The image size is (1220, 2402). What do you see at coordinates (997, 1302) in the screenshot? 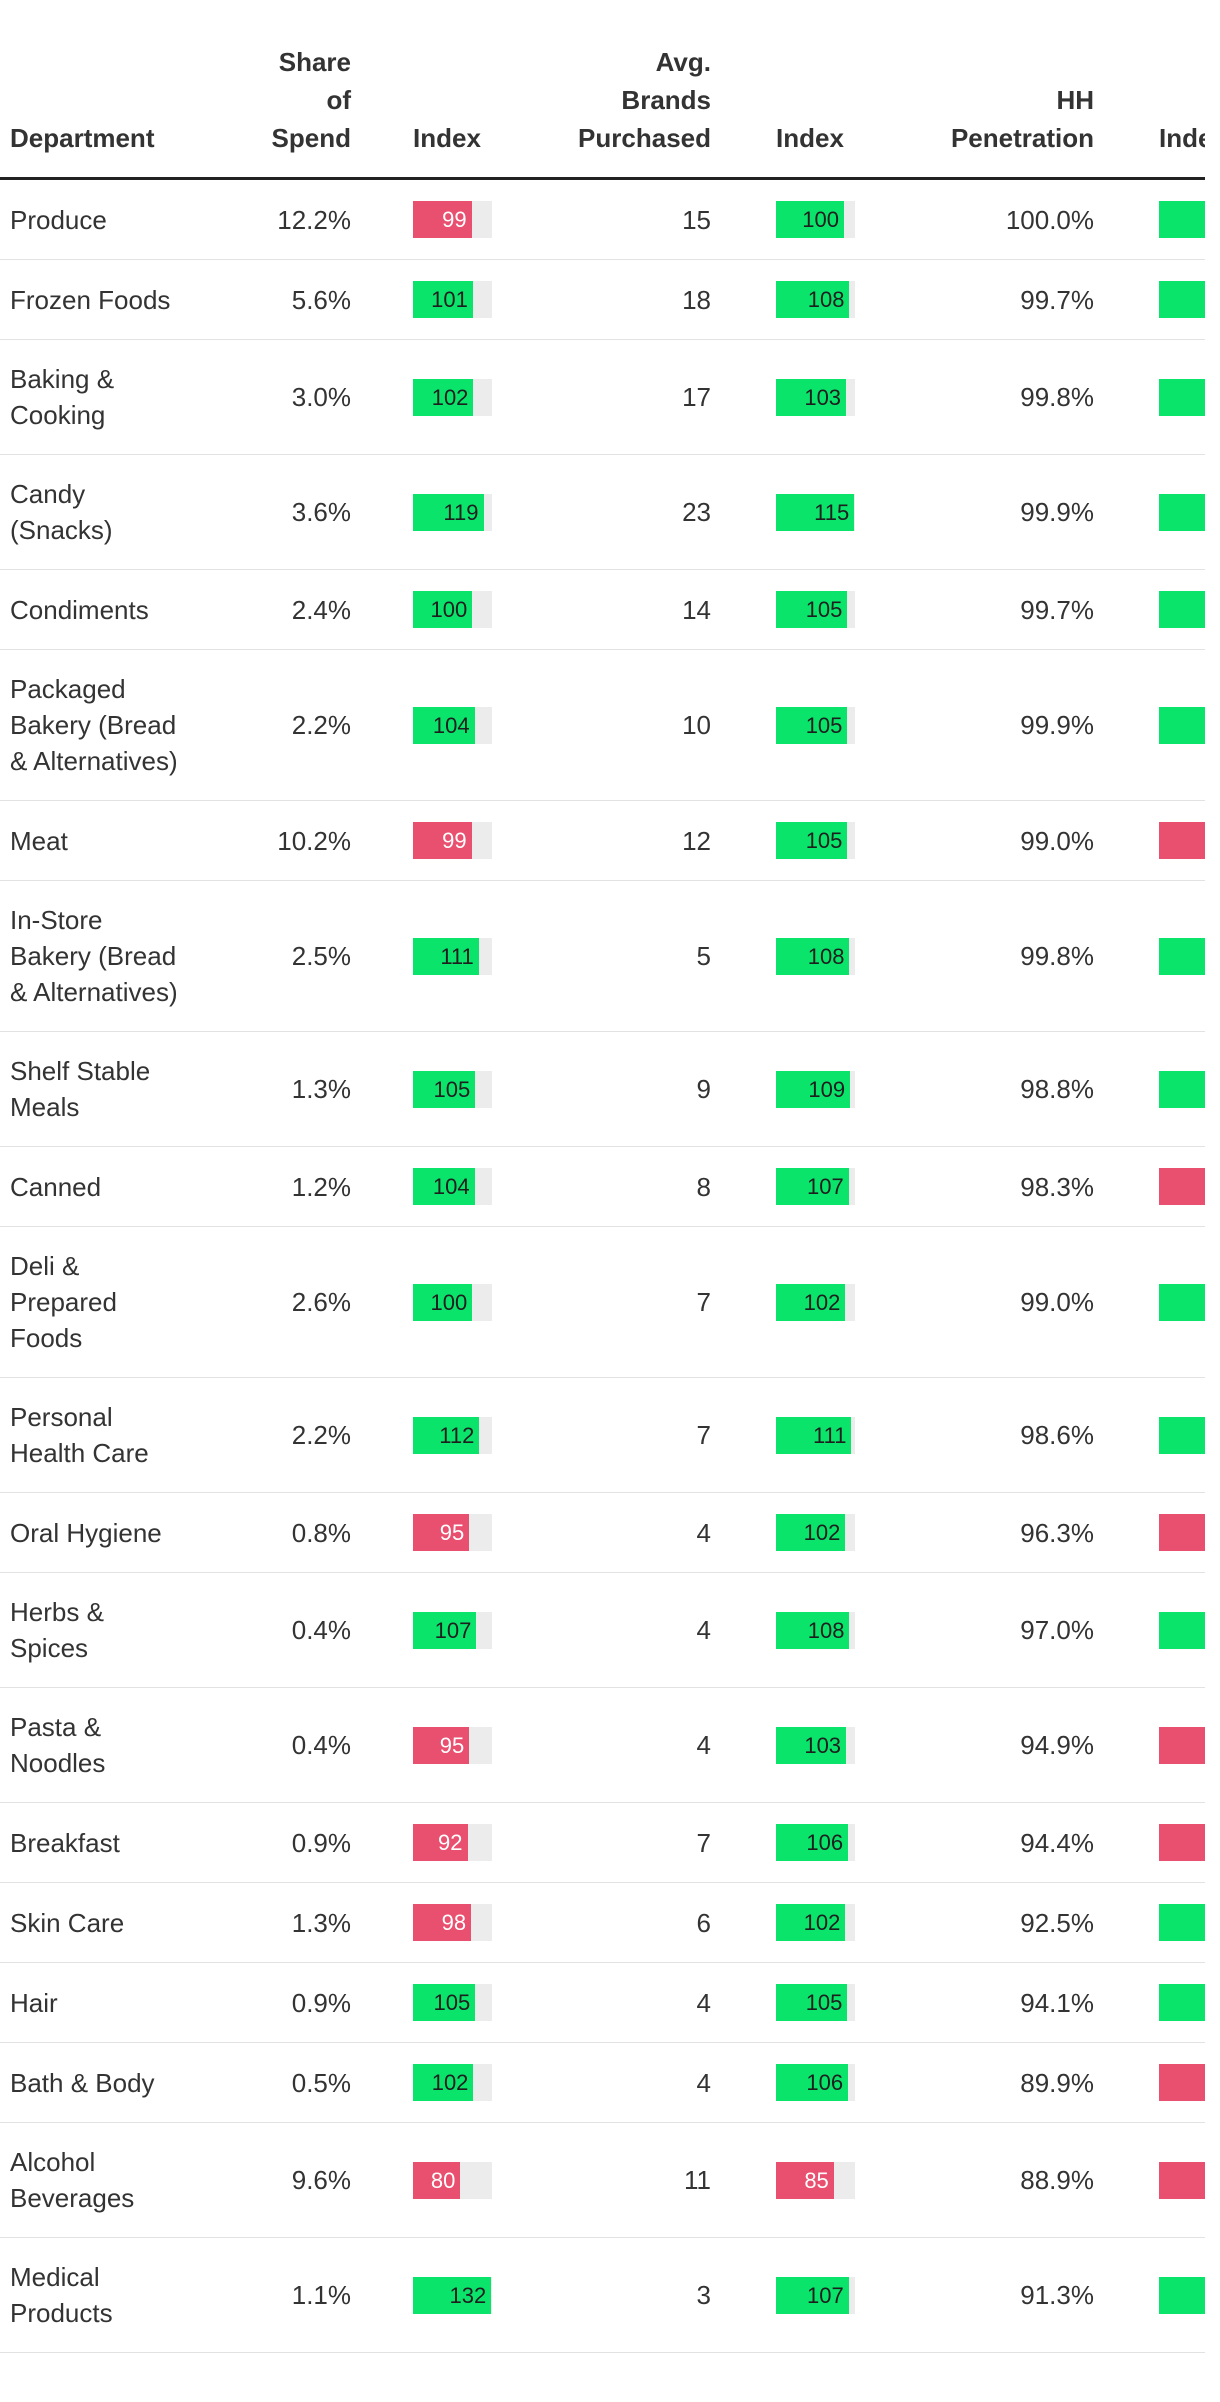
I see `hh-penetration-cell: 99.0%` at bounding box center [997, 1302].